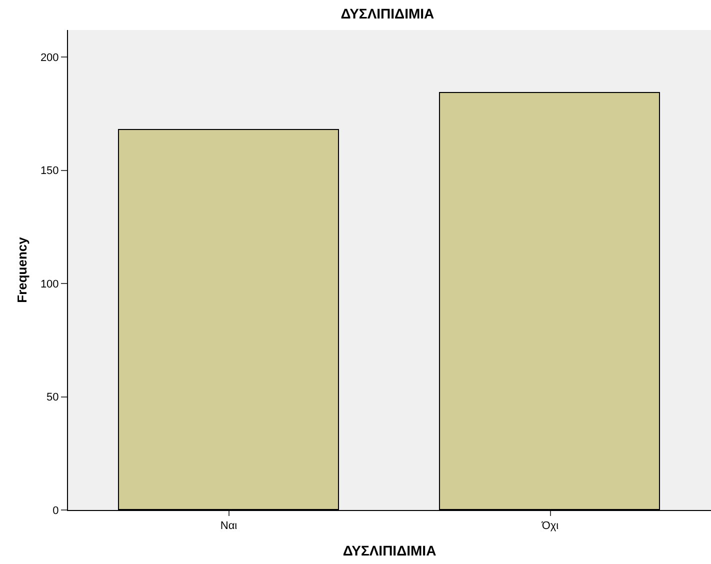 The height and width of the screenshot is (564, 711). I want to click on chart-title: ΔΥΣΛΙΠΙΔΙΜΙΑ, so click(387, 13).